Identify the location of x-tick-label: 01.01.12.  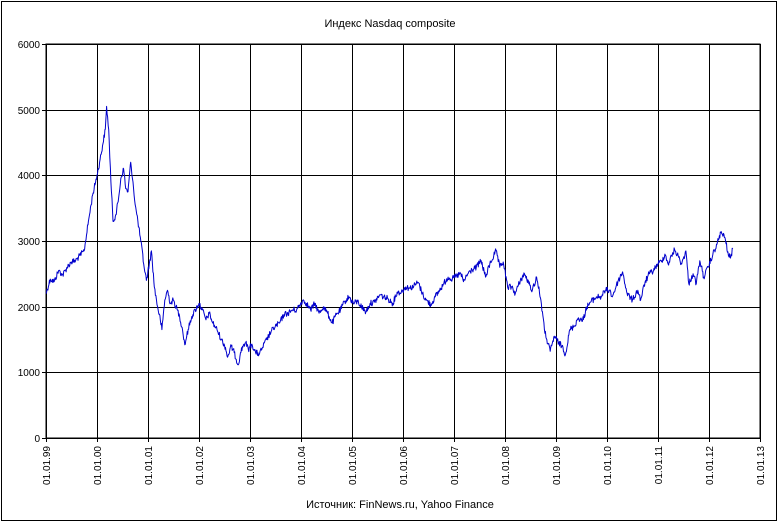
(710, 465).